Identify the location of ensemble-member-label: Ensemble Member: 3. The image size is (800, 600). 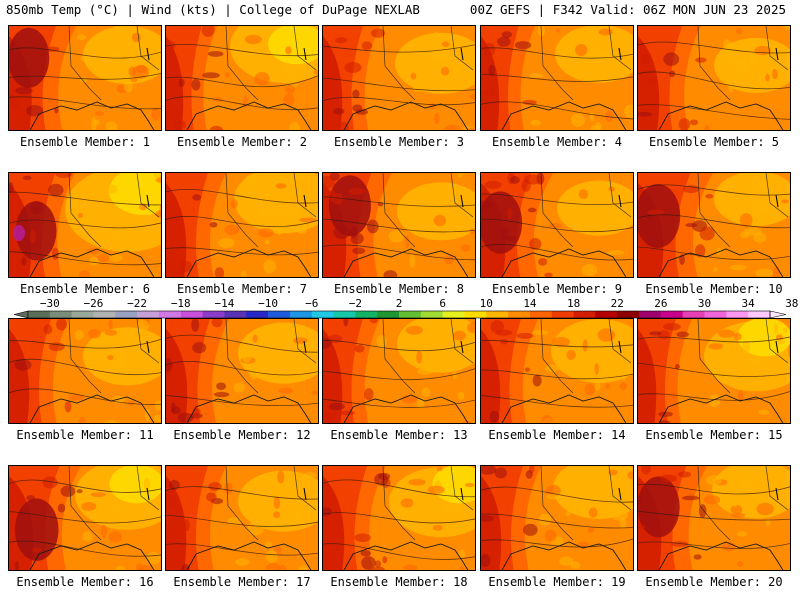
(399, 142).